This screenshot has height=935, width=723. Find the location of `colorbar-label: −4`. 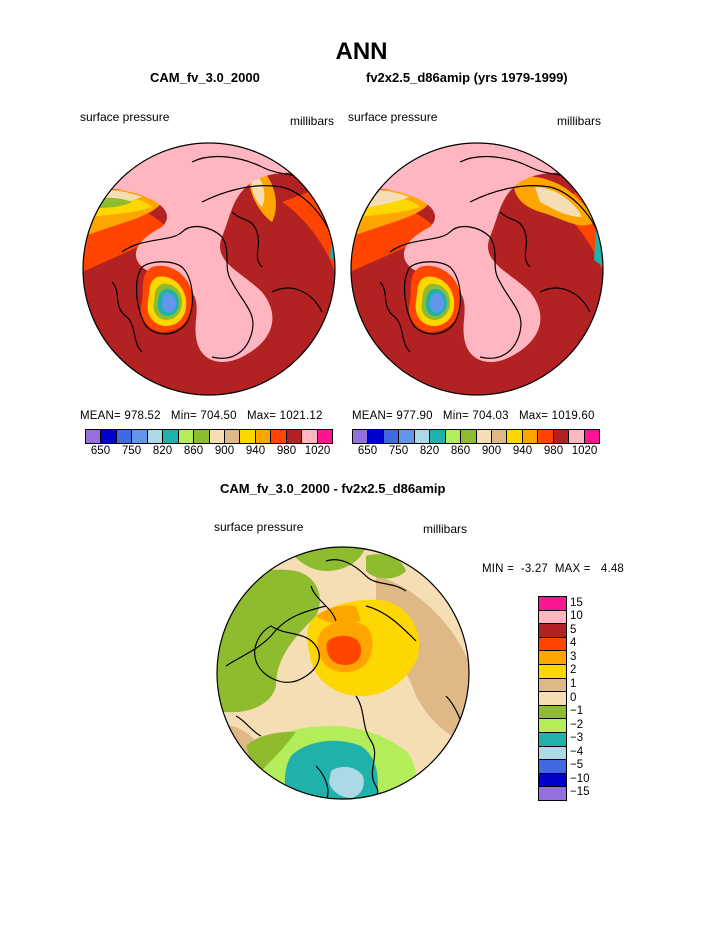

colorbar-label: −4 is located at coordinates (577, 751).